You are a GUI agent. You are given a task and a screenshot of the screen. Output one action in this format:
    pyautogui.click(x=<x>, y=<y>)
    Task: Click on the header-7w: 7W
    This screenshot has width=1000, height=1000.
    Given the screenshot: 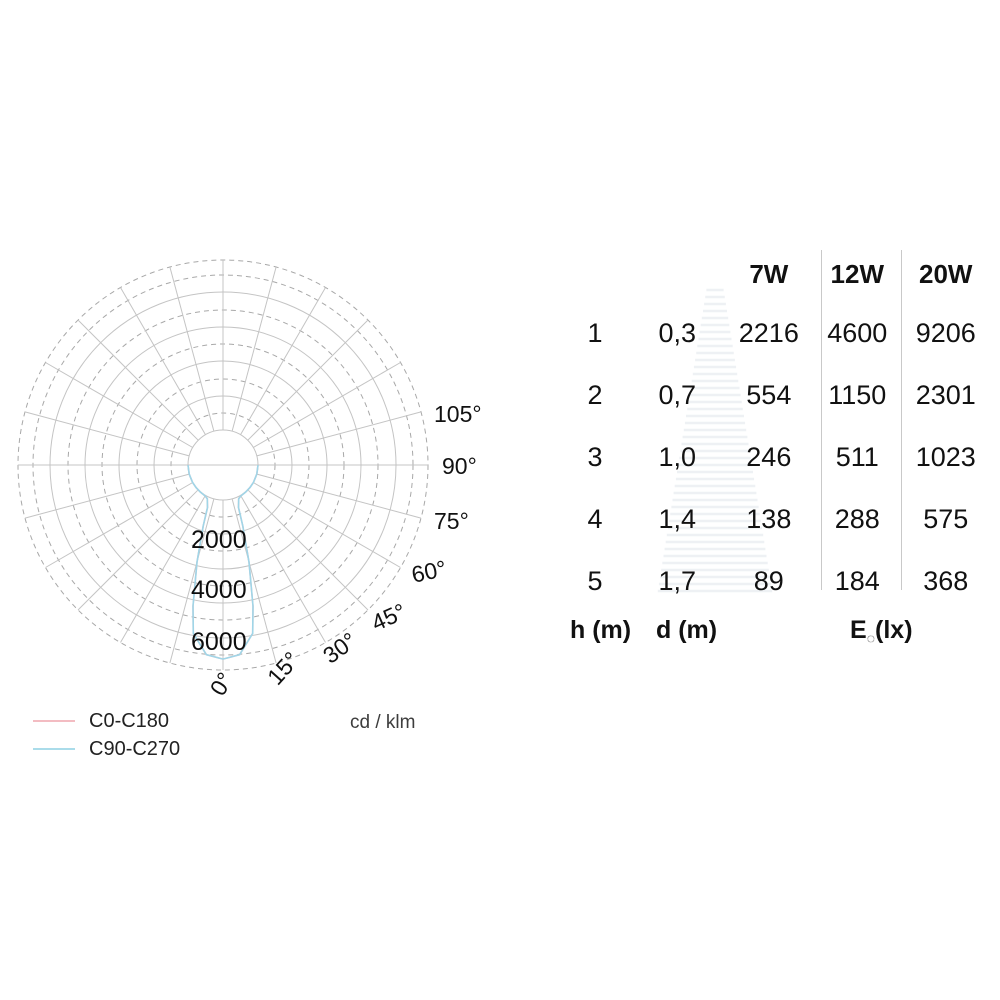 What is the action you would take?
    pyautogui.click(x=769, y=273)
    